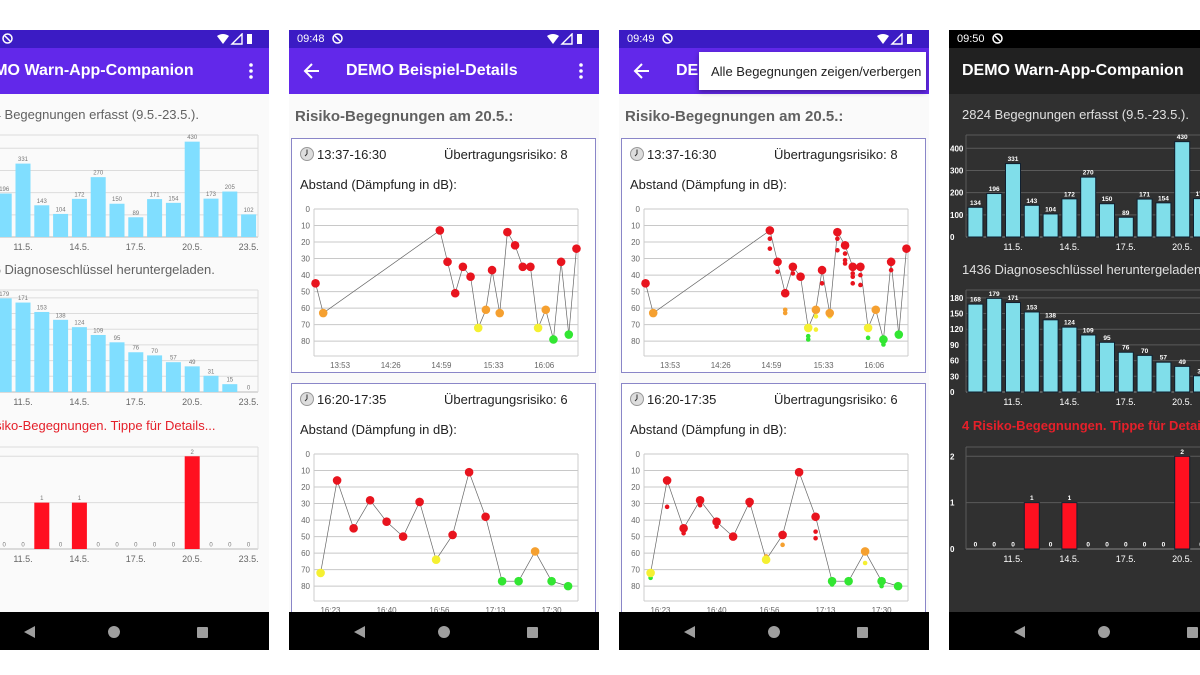 The image size is (1200, 675). Describe the element at coordinates (249, 211) in the screenshot. I see `bar-value-label: 102` at that location.